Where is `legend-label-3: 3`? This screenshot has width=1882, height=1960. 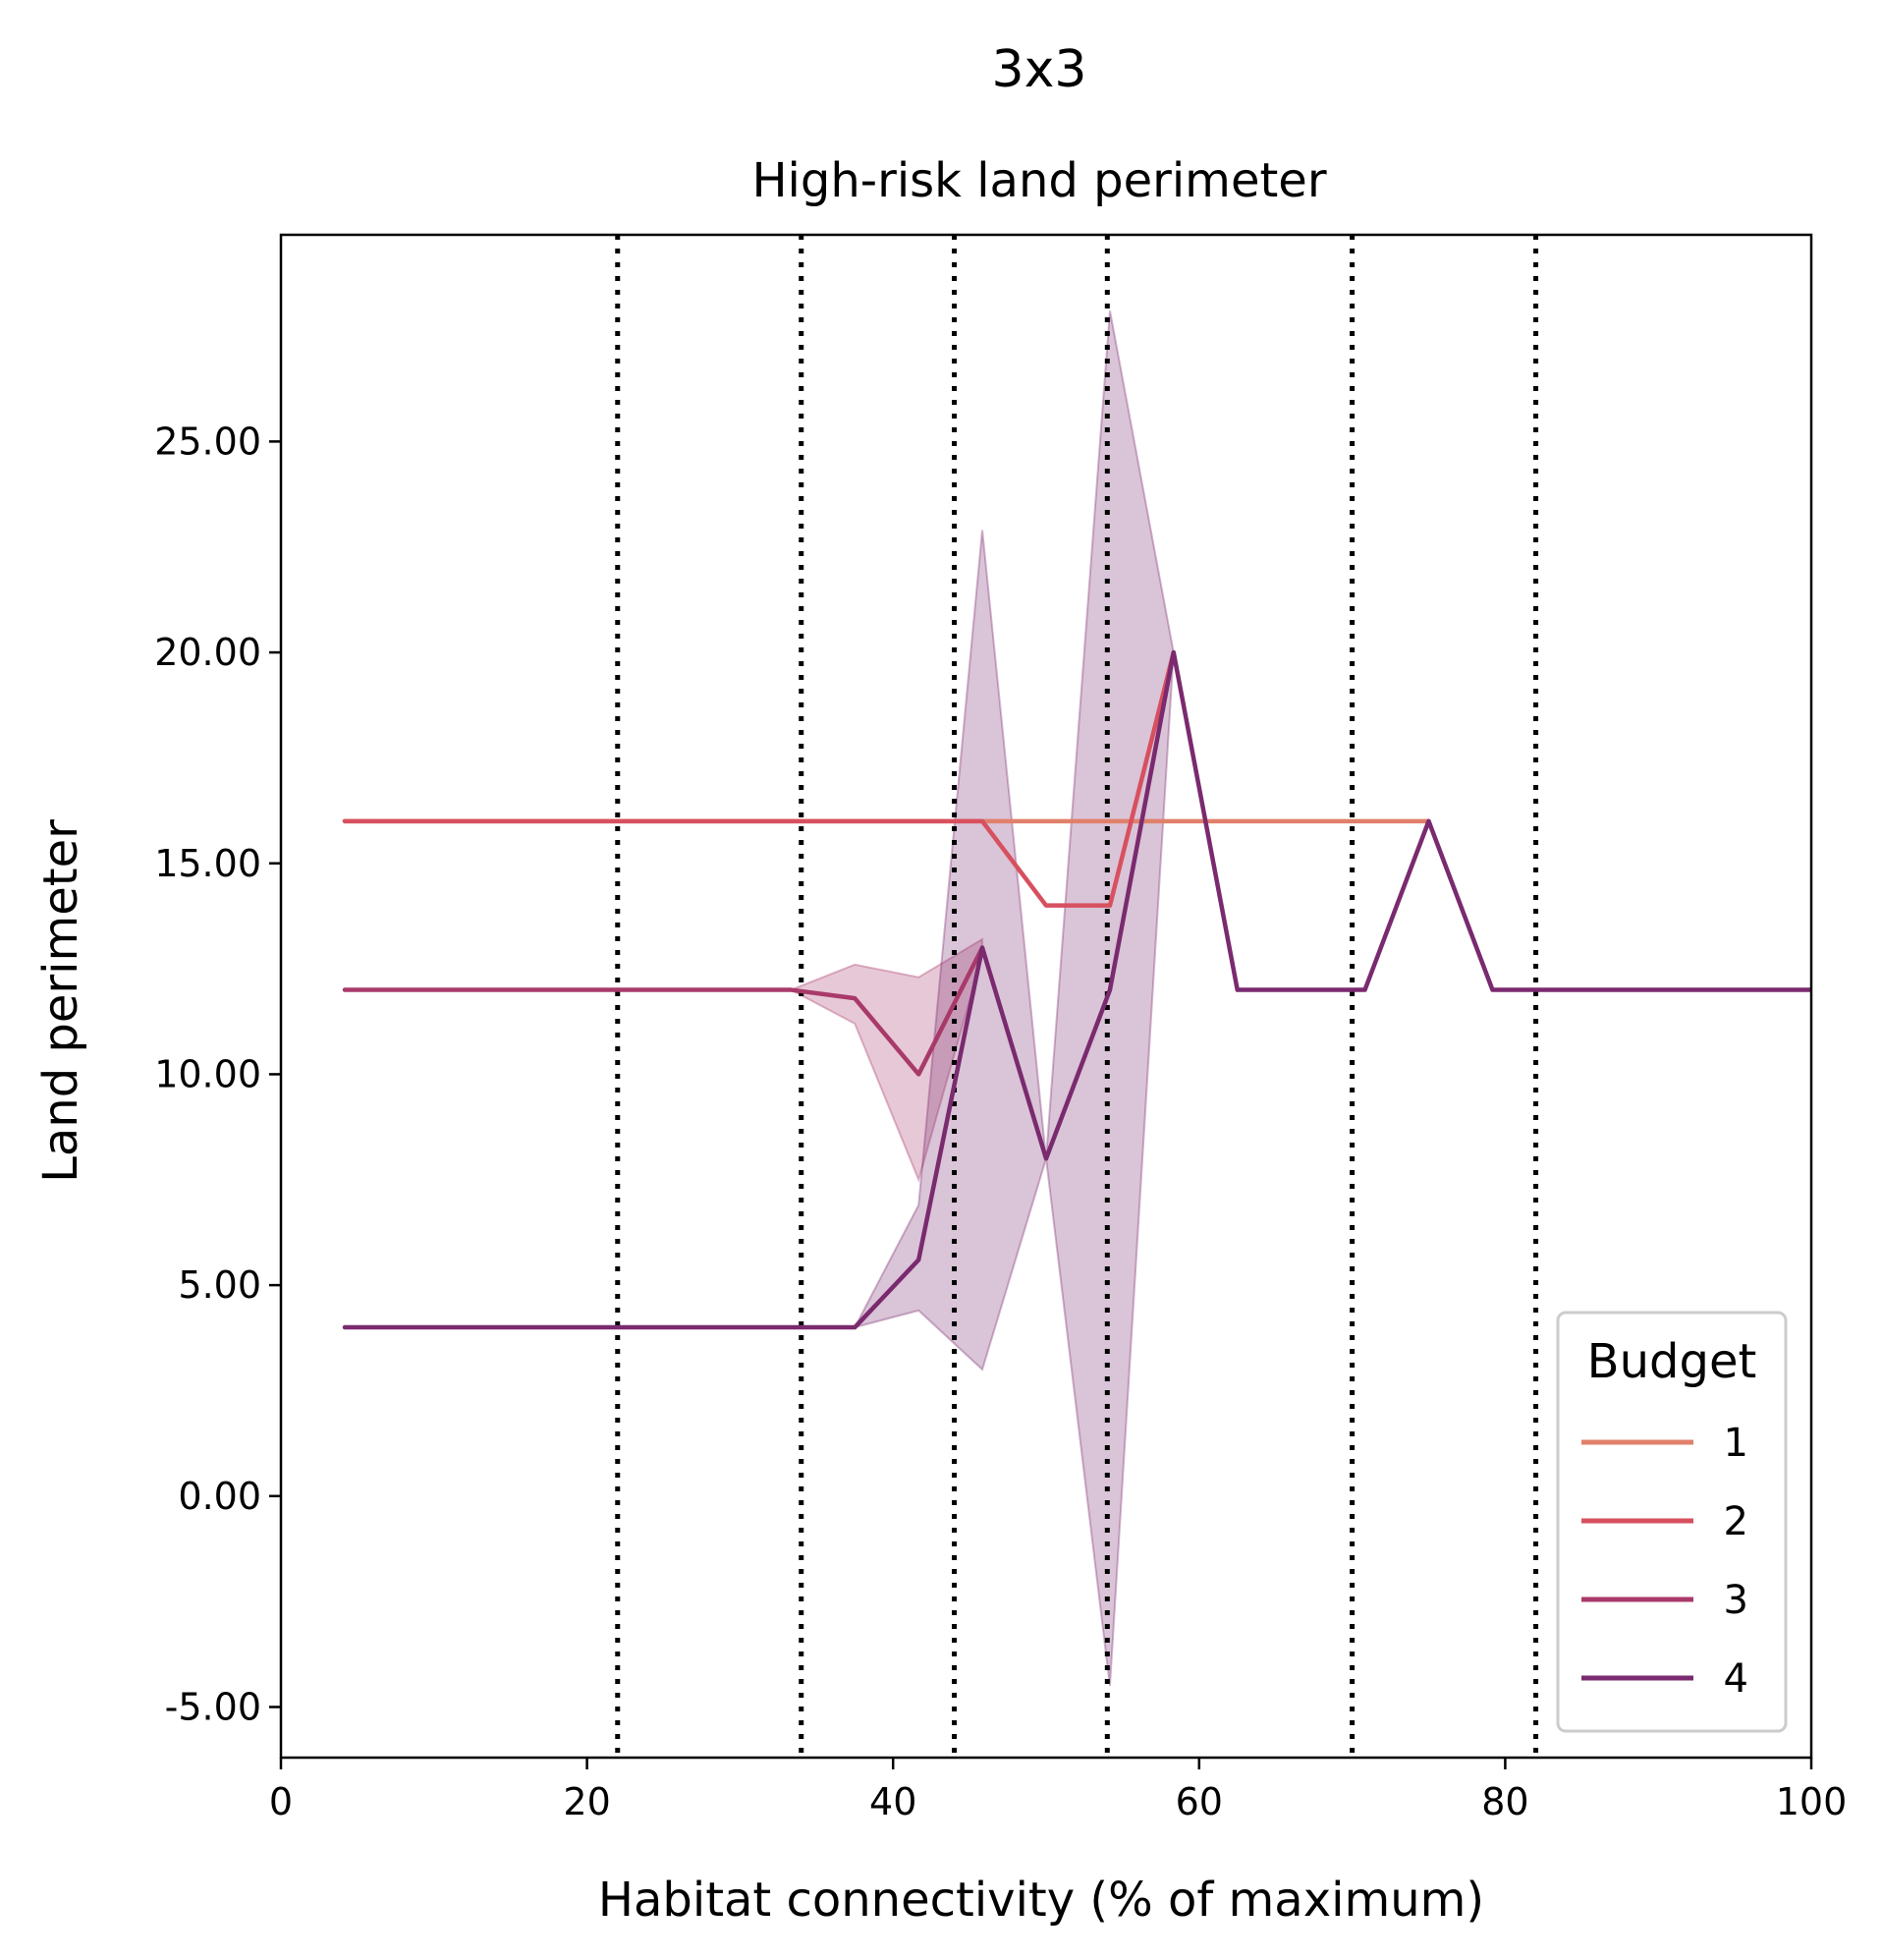
legend-label-3: 3 is located at coordinates (1736, 1600).